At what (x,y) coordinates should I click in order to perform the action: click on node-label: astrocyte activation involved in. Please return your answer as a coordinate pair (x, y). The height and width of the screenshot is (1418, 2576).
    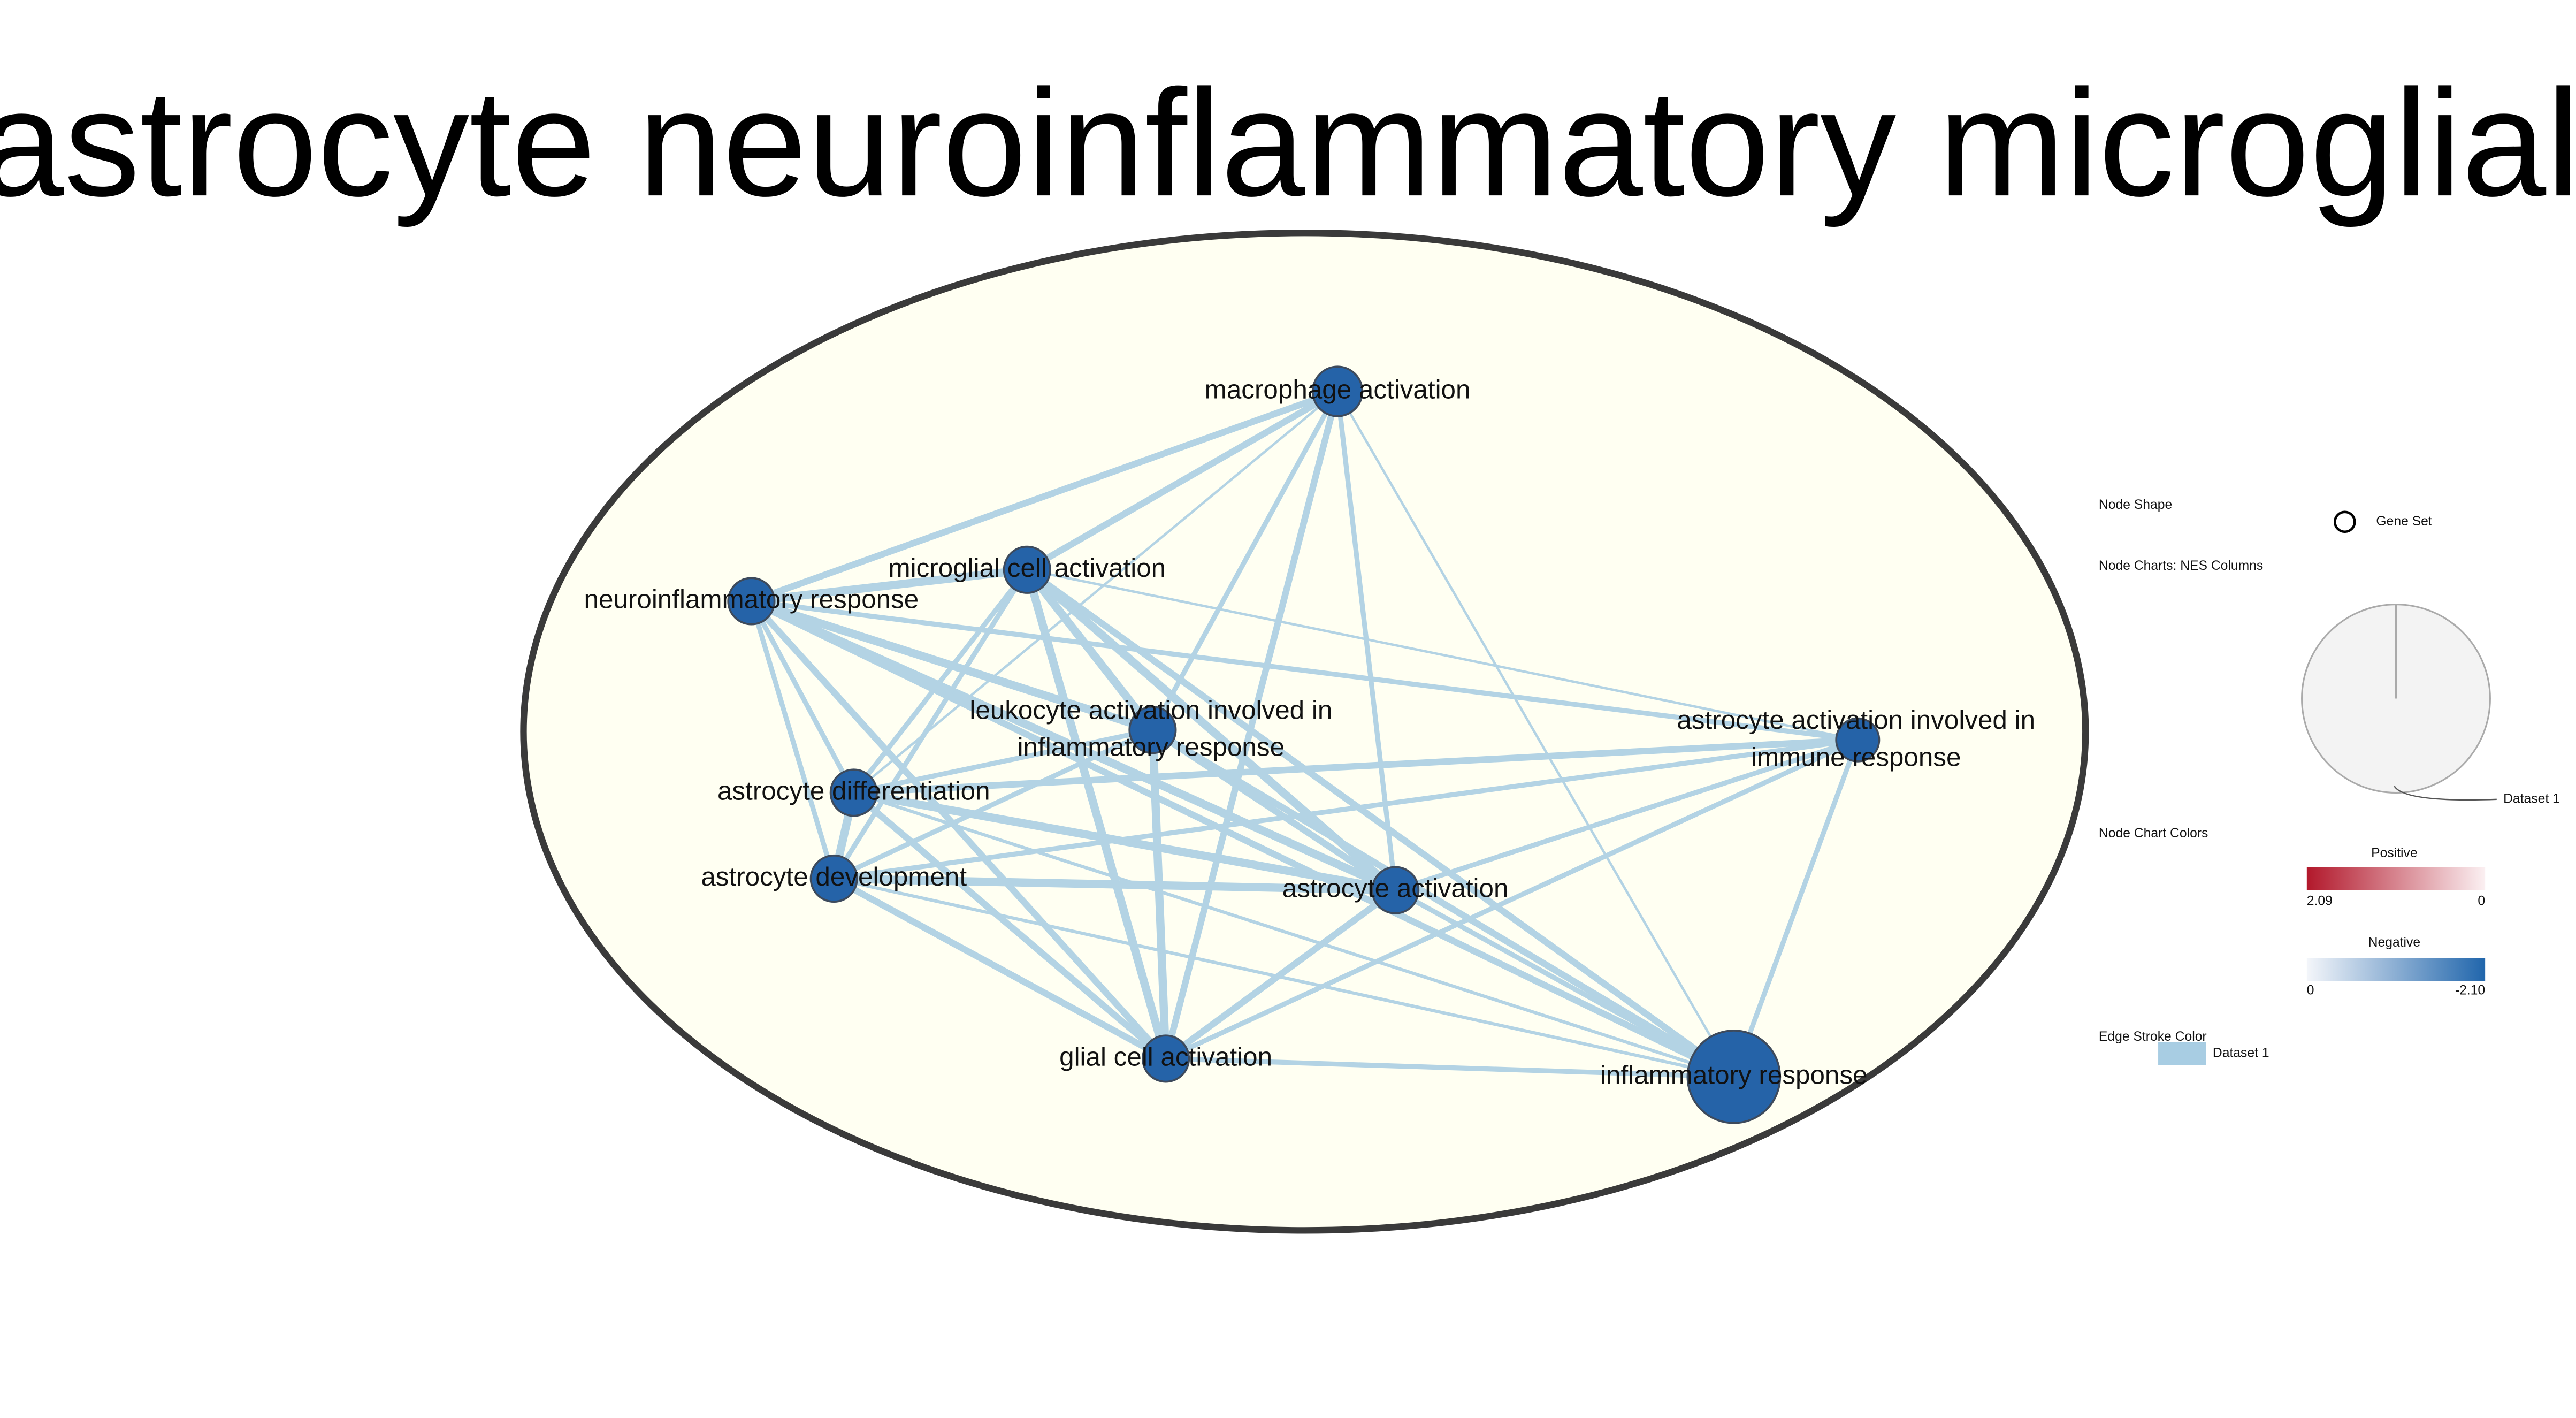
    Looking at the image, I should click on (1856, 720).